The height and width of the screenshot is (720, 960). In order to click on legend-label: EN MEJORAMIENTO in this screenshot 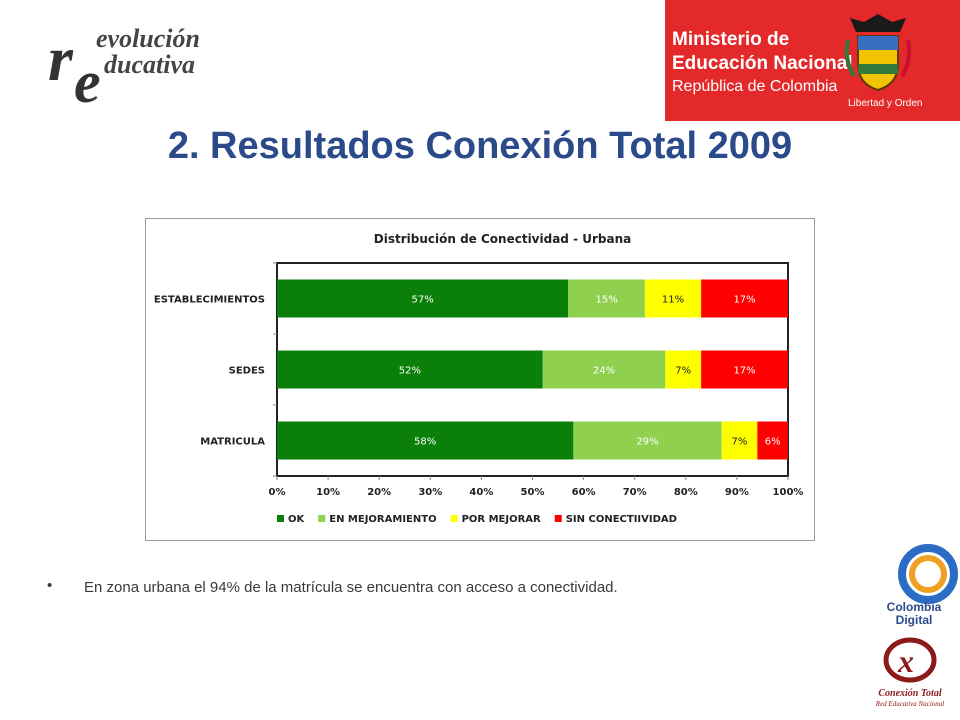, I will do `click(382, 519)`.